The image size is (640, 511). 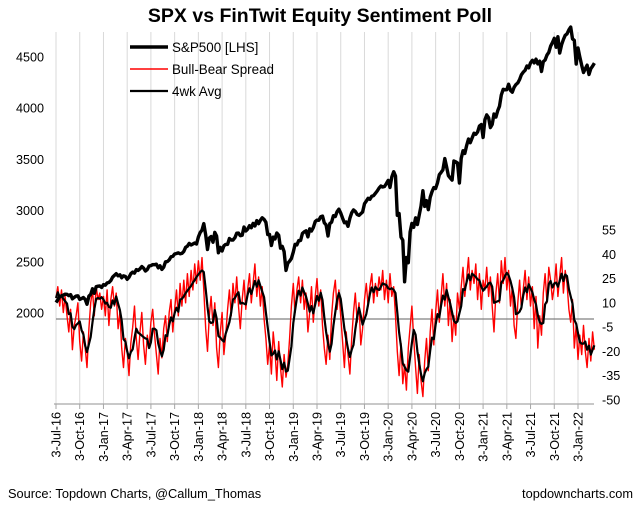 I want to click on x-tick-label: 3-Oct-18, so click(x=270, y=436).